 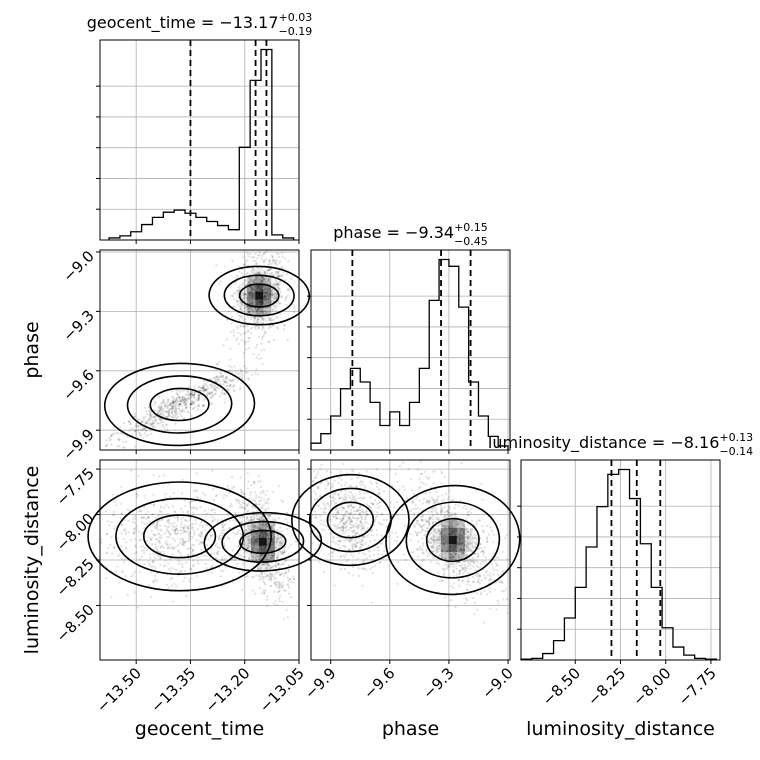 What do you see at coordinates (438, 683) in the screenshot?
I see `x-tick-label: −9.3` at bounding box center [438, 683].